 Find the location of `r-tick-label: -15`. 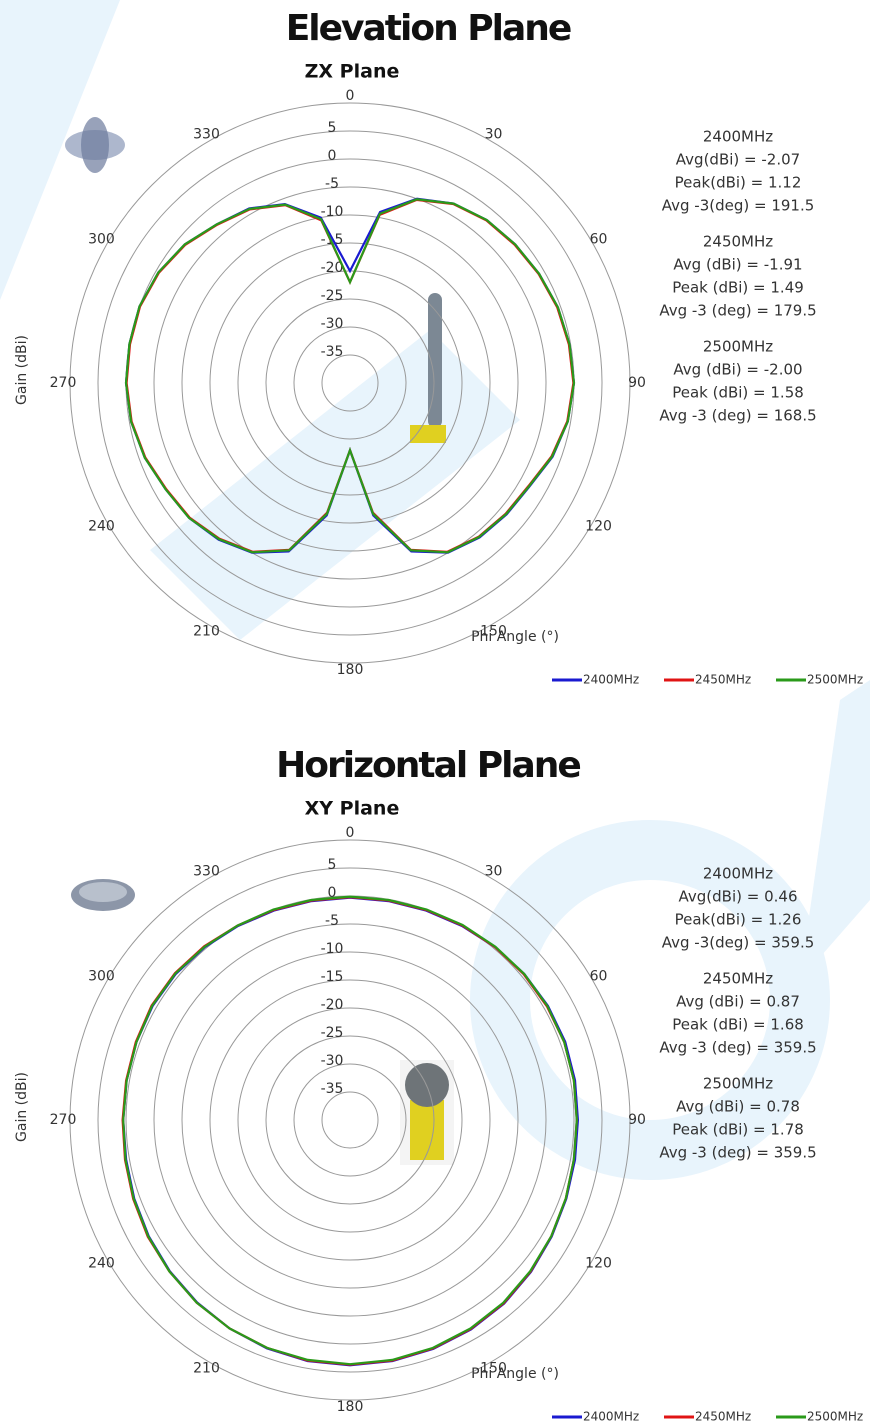

r-tick-label: -15 is located at coordinates (332, 977).